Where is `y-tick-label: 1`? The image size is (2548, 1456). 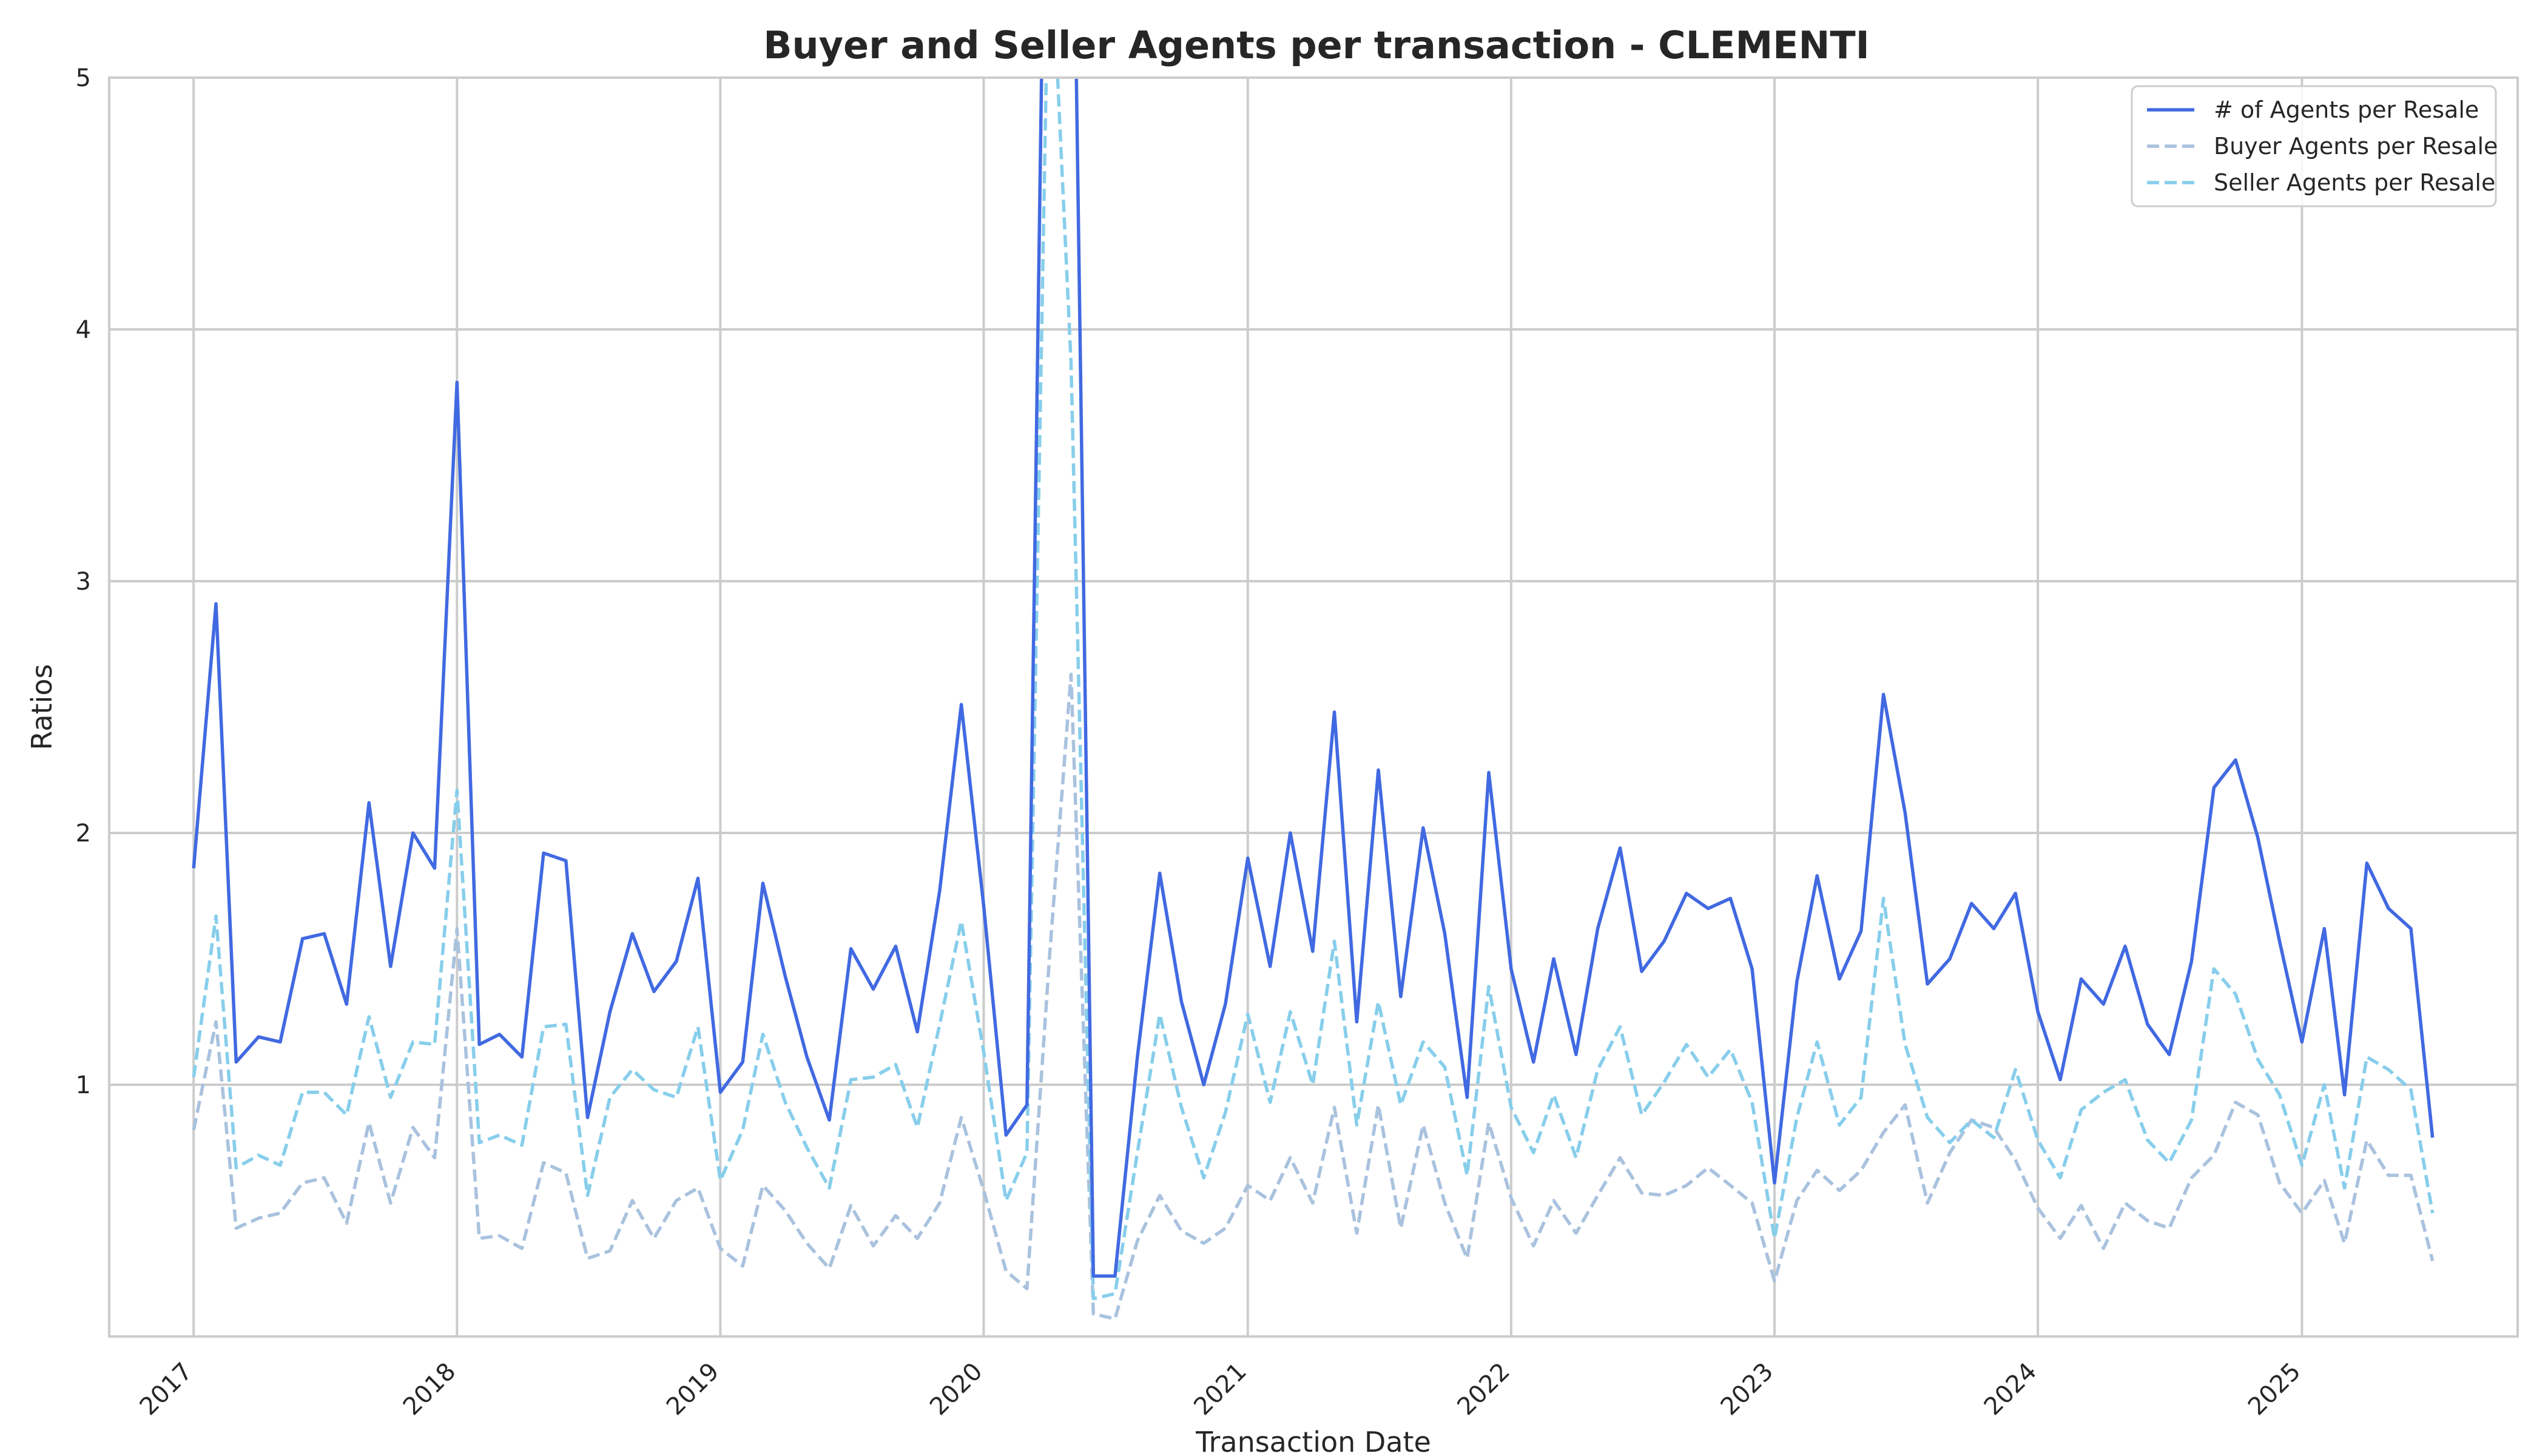
y-tick-label: 1 is located at coordinates (83, 1085).